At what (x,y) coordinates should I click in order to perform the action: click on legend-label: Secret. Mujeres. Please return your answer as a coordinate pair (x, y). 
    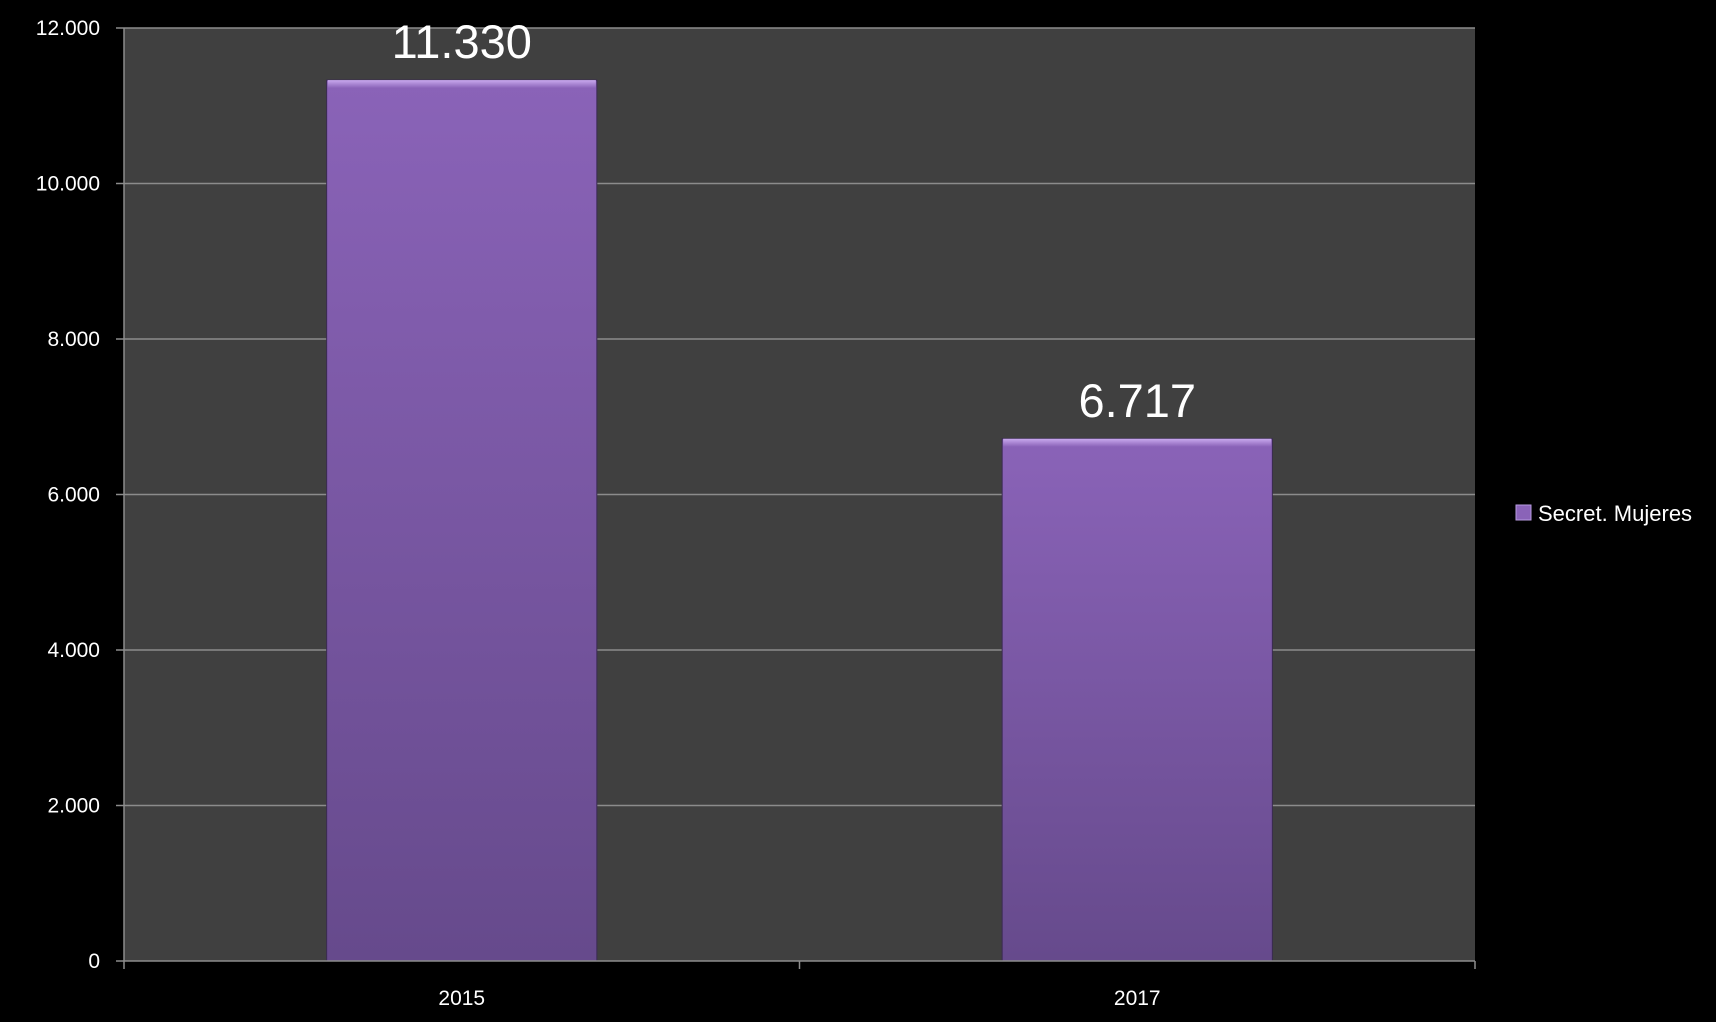
    Looking at the image, I should click on (1615, 513).